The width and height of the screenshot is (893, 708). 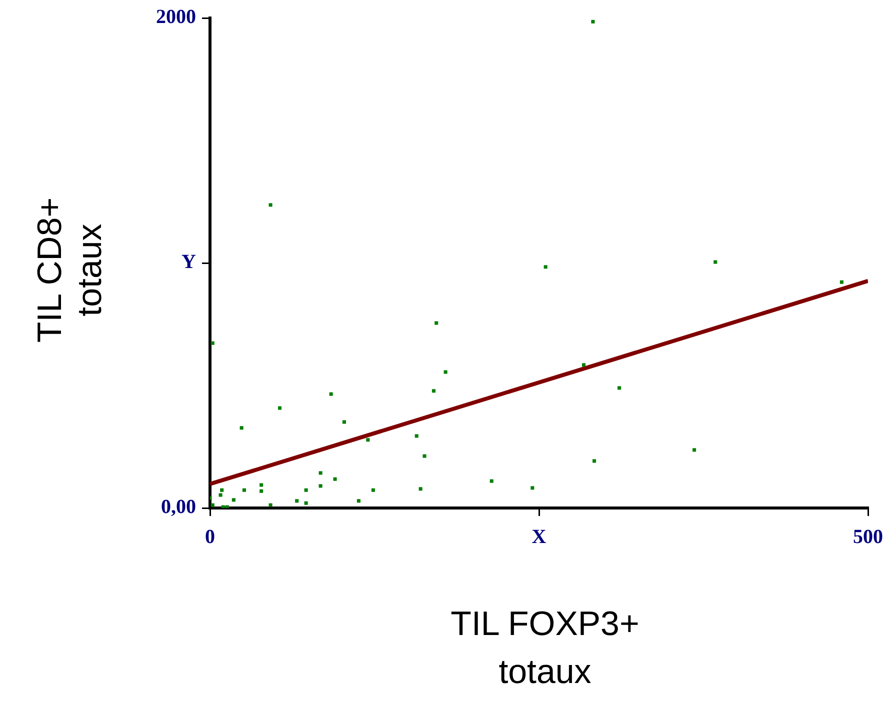 I want to click on y-tick-label: Y, so click(x=189, y=262).